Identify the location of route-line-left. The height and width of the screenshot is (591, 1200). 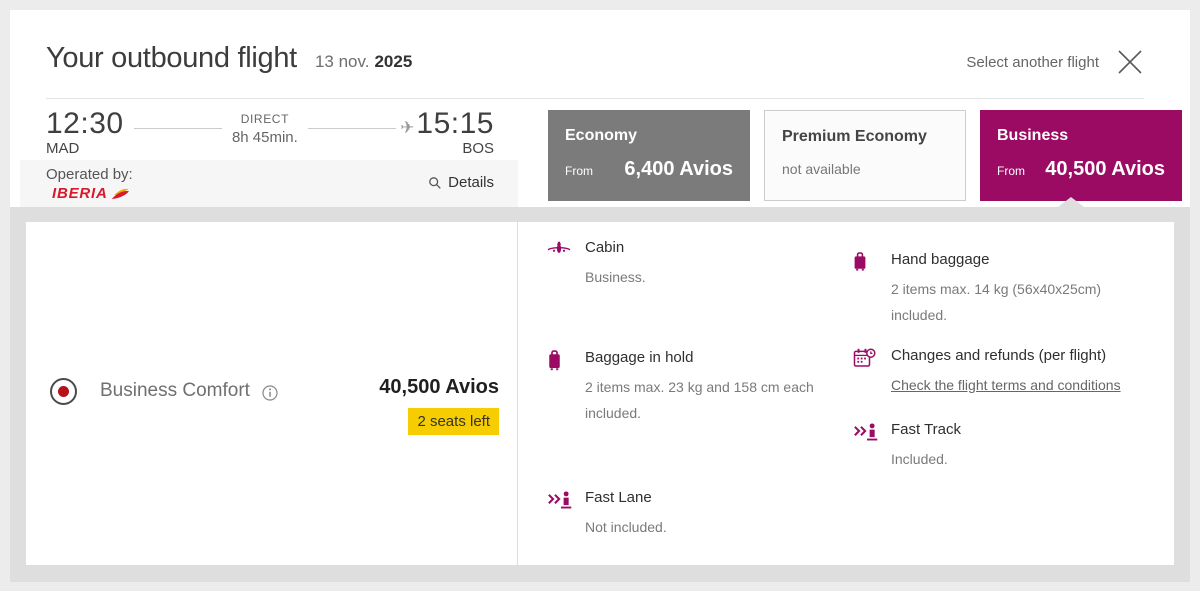
(177, 128).